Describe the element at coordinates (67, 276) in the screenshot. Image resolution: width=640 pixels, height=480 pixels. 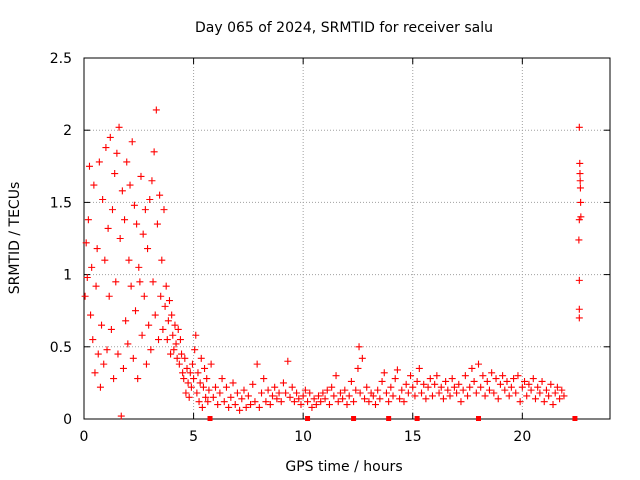
I see `y-tick-label: 1` at that location.